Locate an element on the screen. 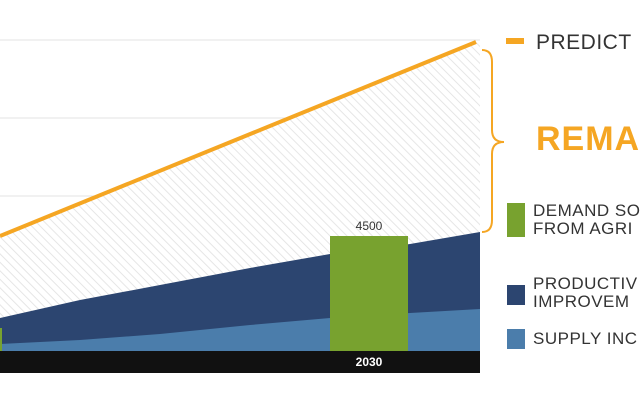 The image size is (640, 400). agri-legend-swatch is located at coordinates (516, 220).